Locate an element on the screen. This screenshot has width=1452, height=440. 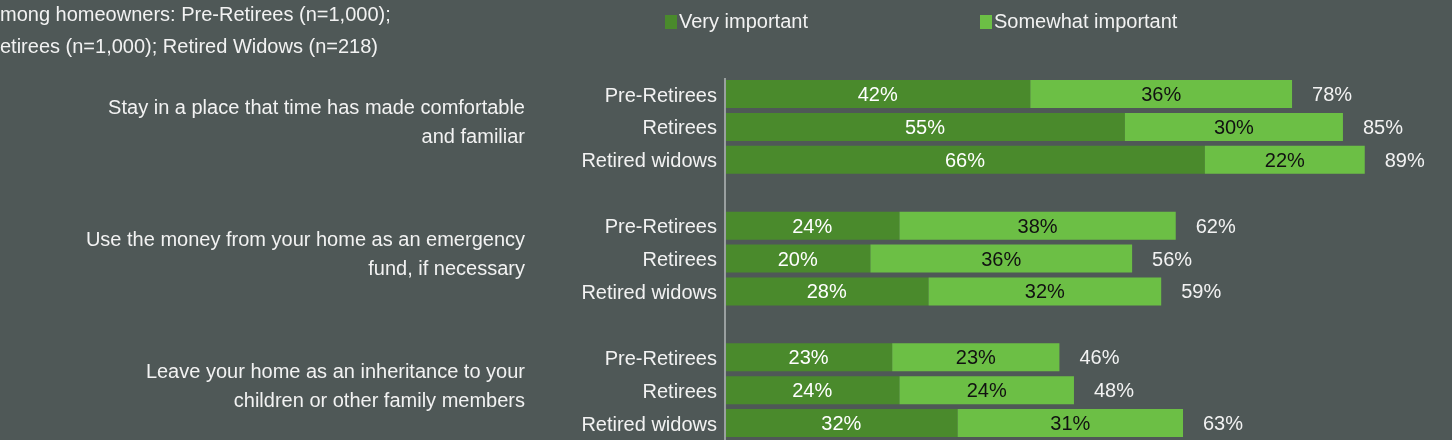
data-label: 31% is located at coordinates (1070, 423).